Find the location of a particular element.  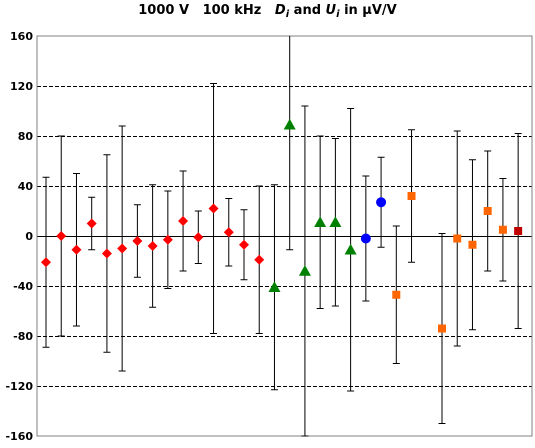

title-u-symbol: U is located at coordinates (331, 10).